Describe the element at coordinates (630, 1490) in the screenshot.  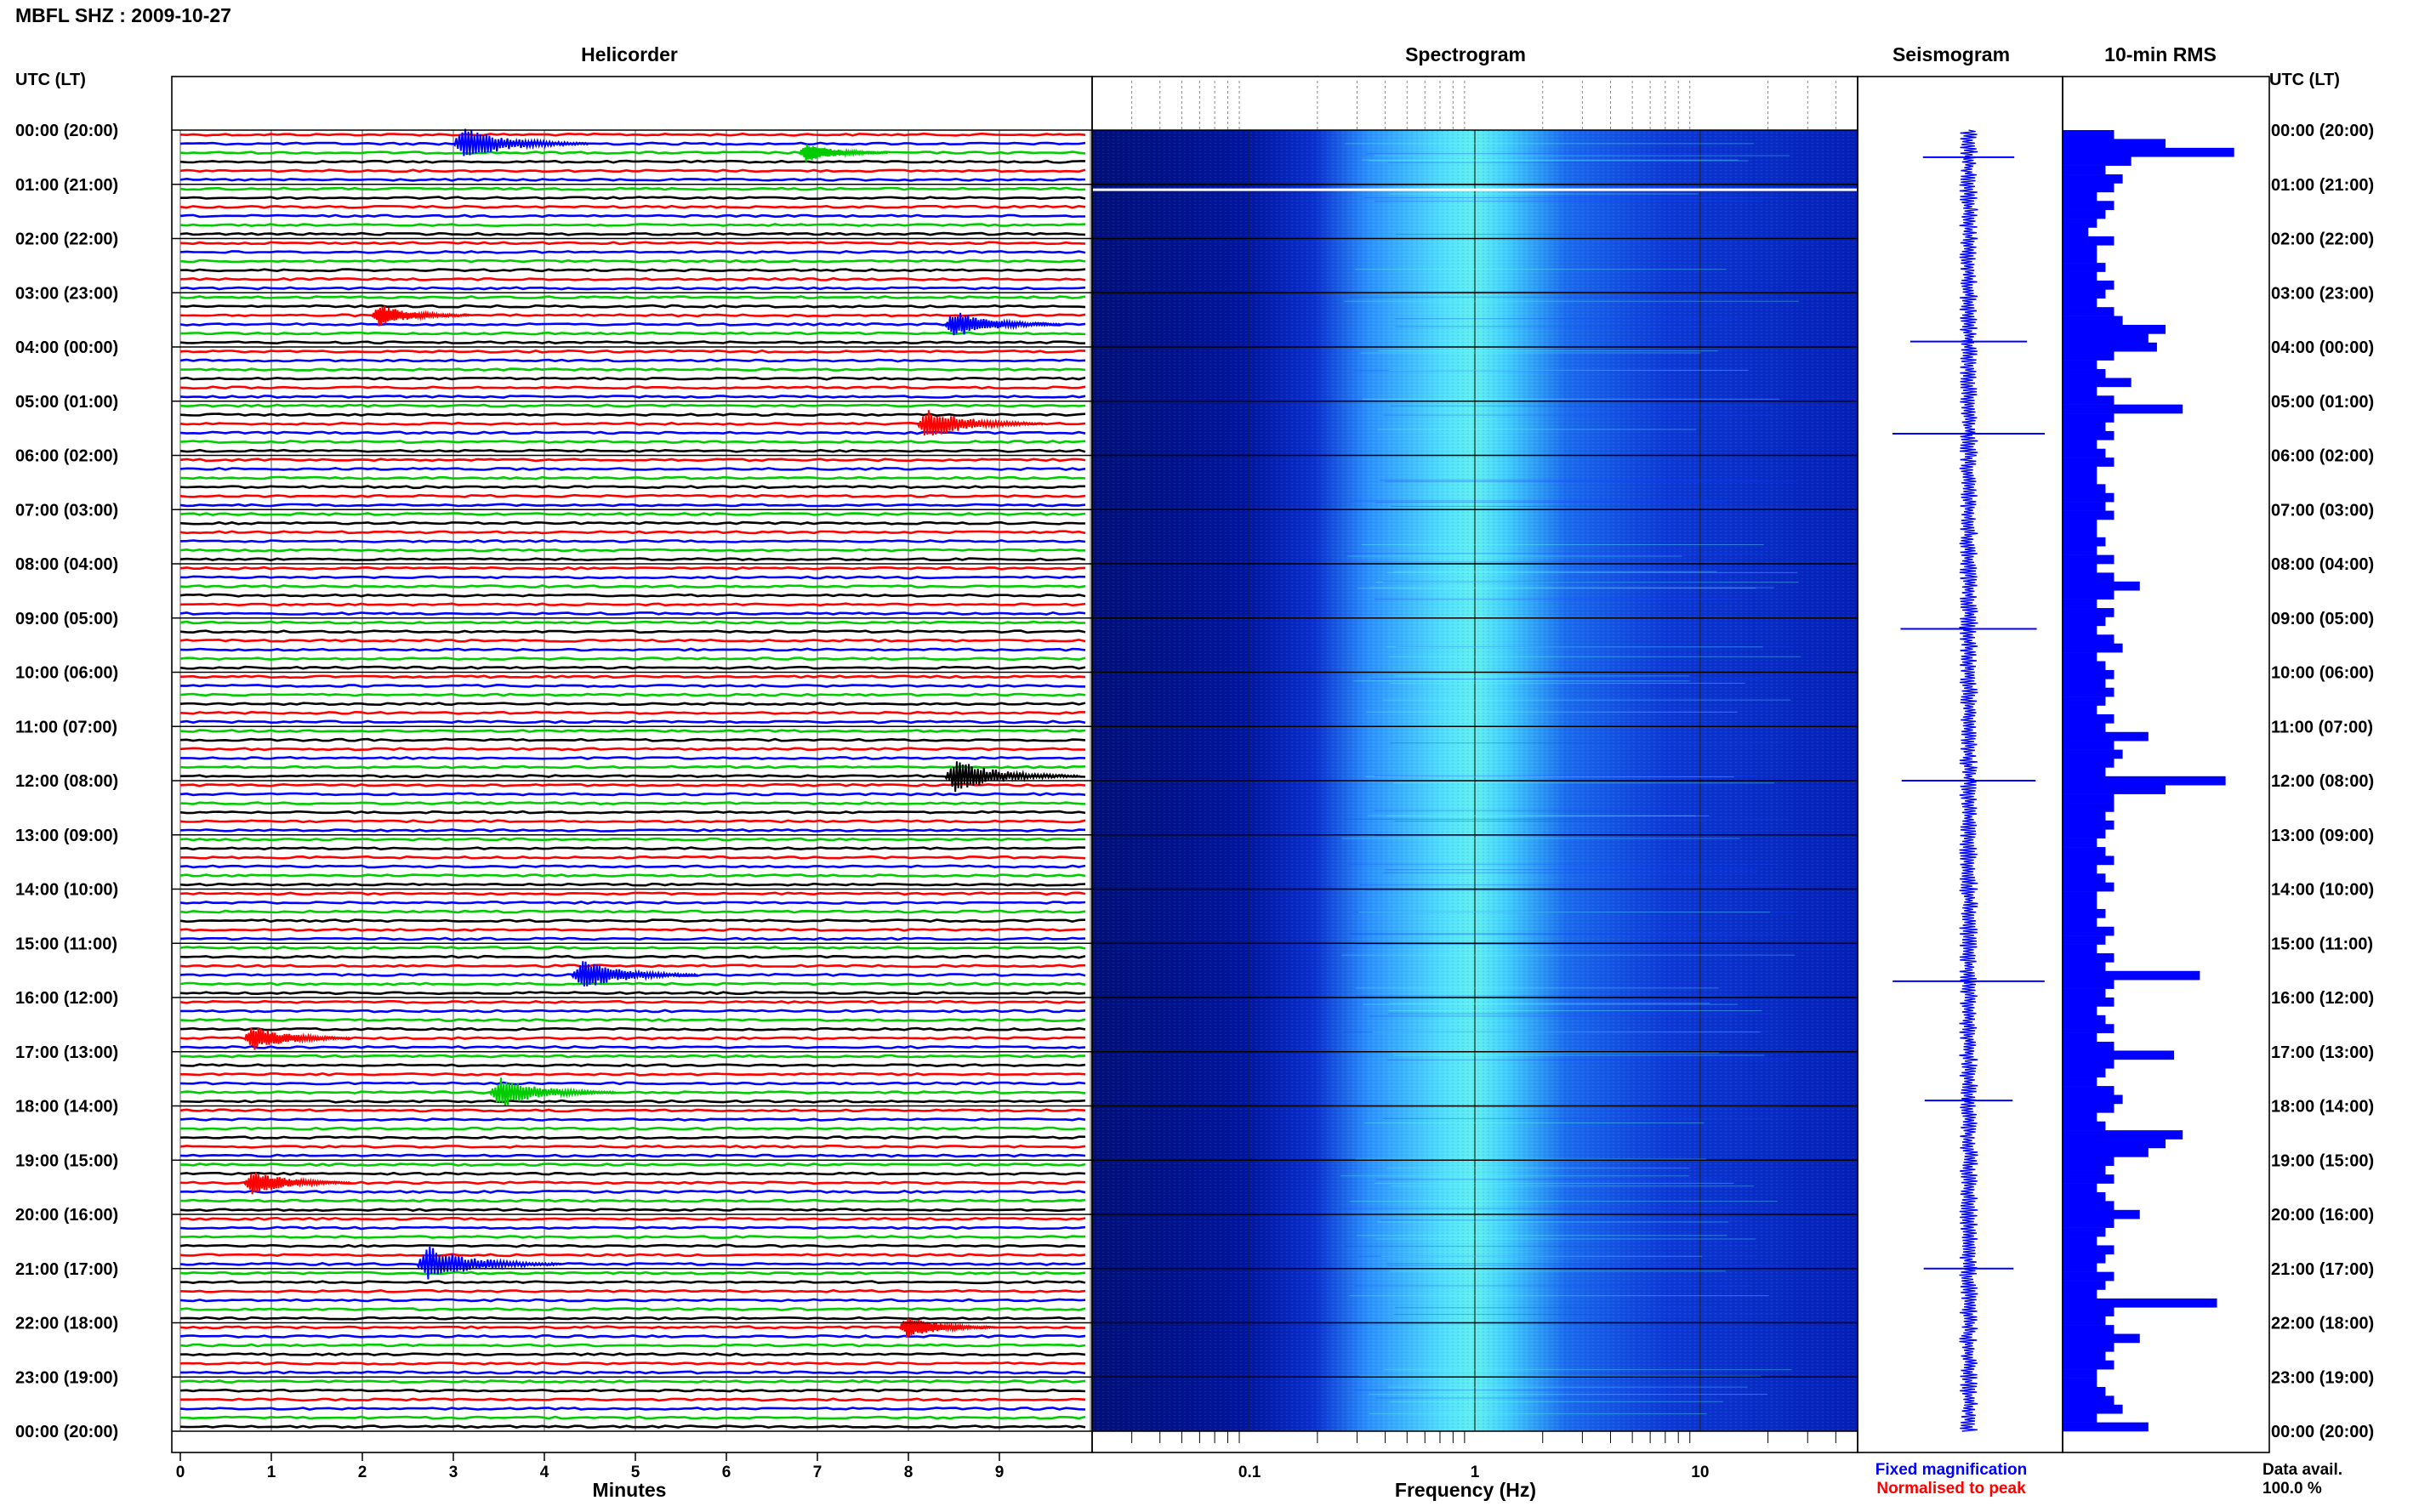
I see `helicorder-xlabel: Minutes` at that location.